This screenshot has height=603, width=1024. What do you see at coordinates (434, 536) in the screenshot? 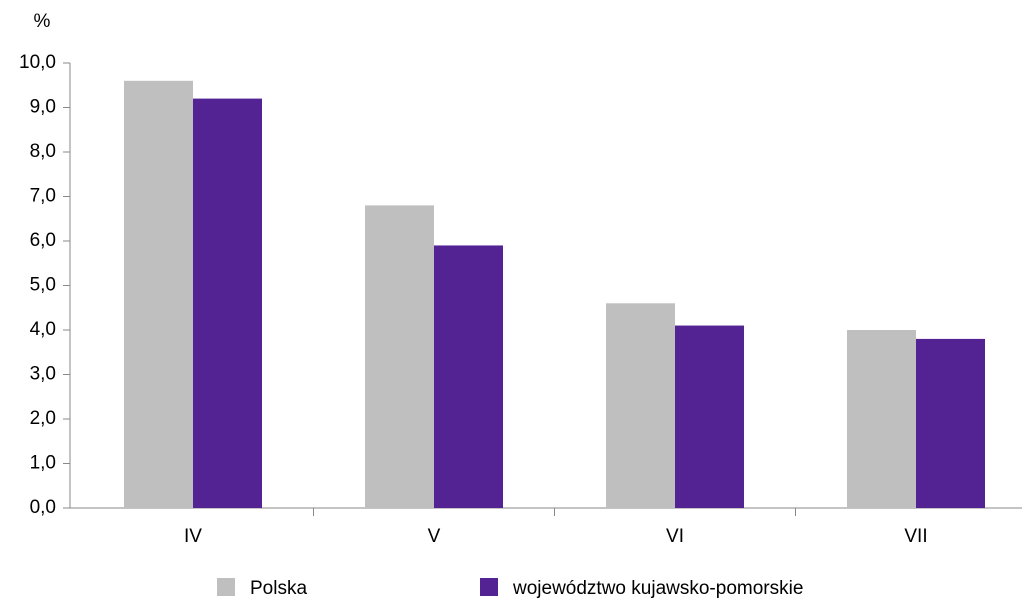
I see `x-tick-label: V` at bounding box center [434, 536].